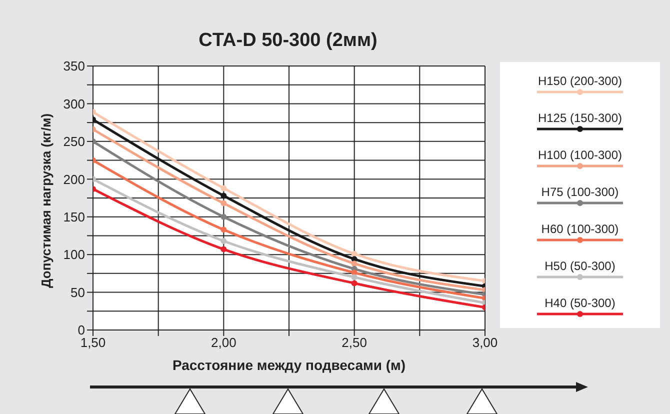 The image size is (670, 414). Describe the element at coordinates (485, 342) in the screenshot. I see `x-tick-label: 3,00` at that location.